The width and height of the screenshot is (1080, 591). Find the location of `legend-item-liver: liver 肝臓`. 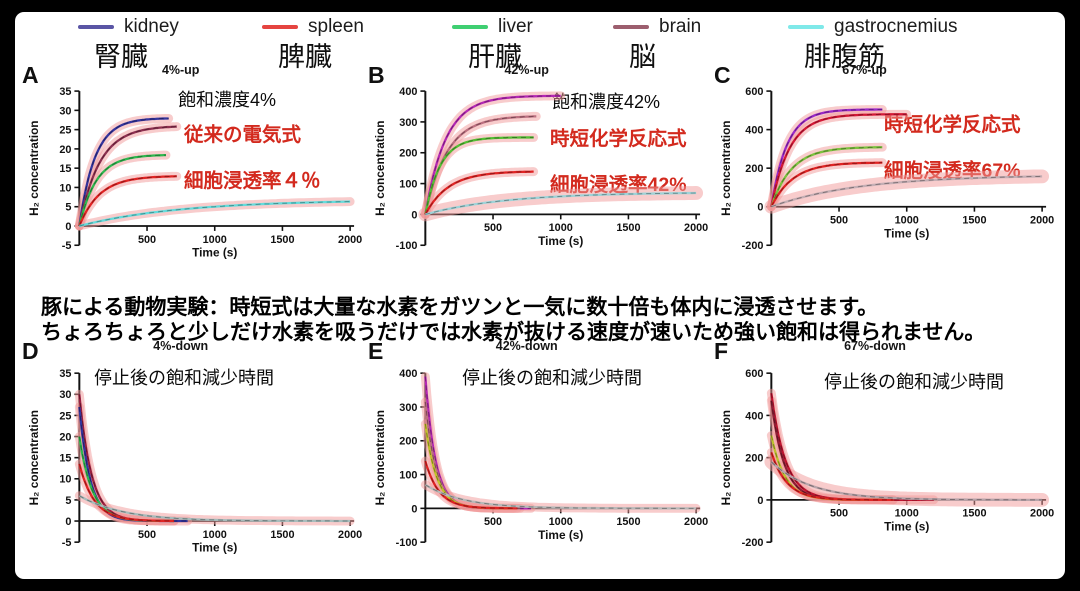

legend-item-liver: liver 肝臓 is located at coordinates (492, 45).